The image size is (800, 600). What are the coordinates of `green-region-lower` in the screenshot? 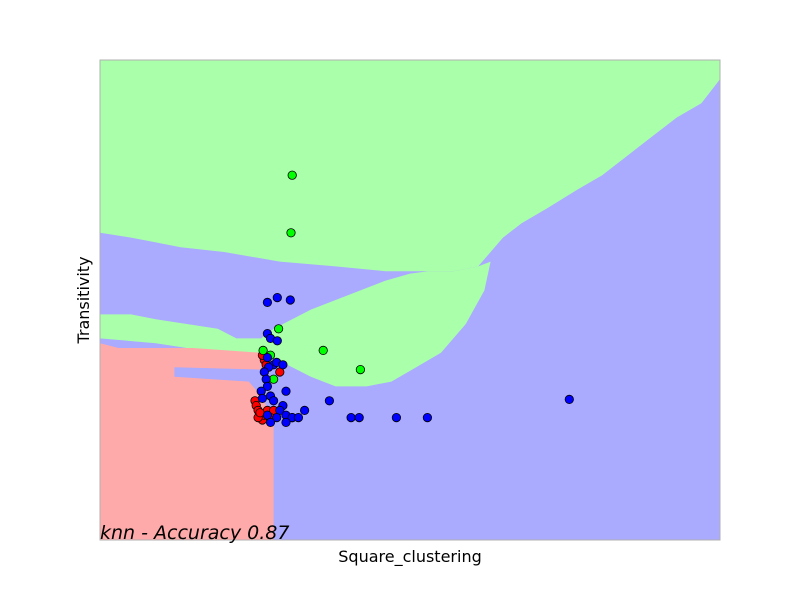 It's located at (295, 324).